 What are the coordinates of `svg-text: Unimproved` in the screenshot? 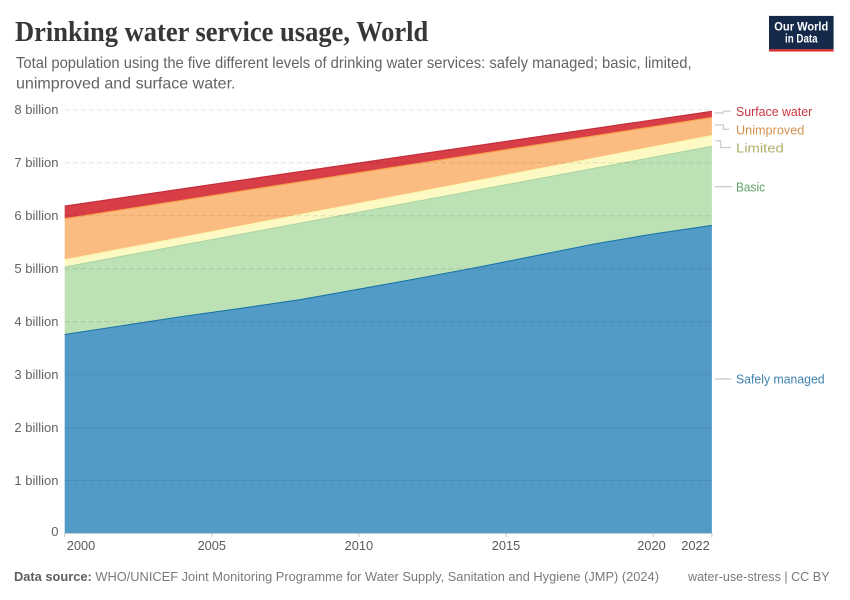 It's located at (770, 130).